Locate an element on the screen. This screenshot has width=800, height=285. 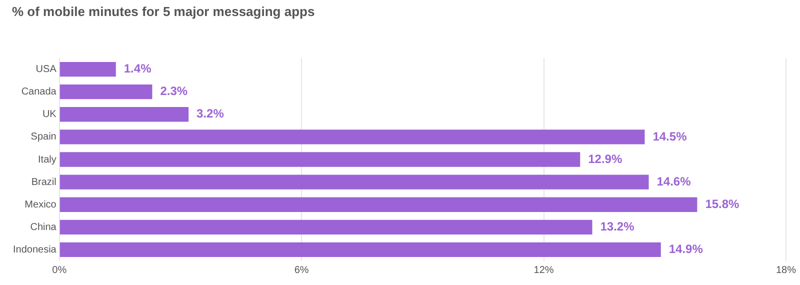
y-tick-label: Spain is located at coordinates (43, 137).